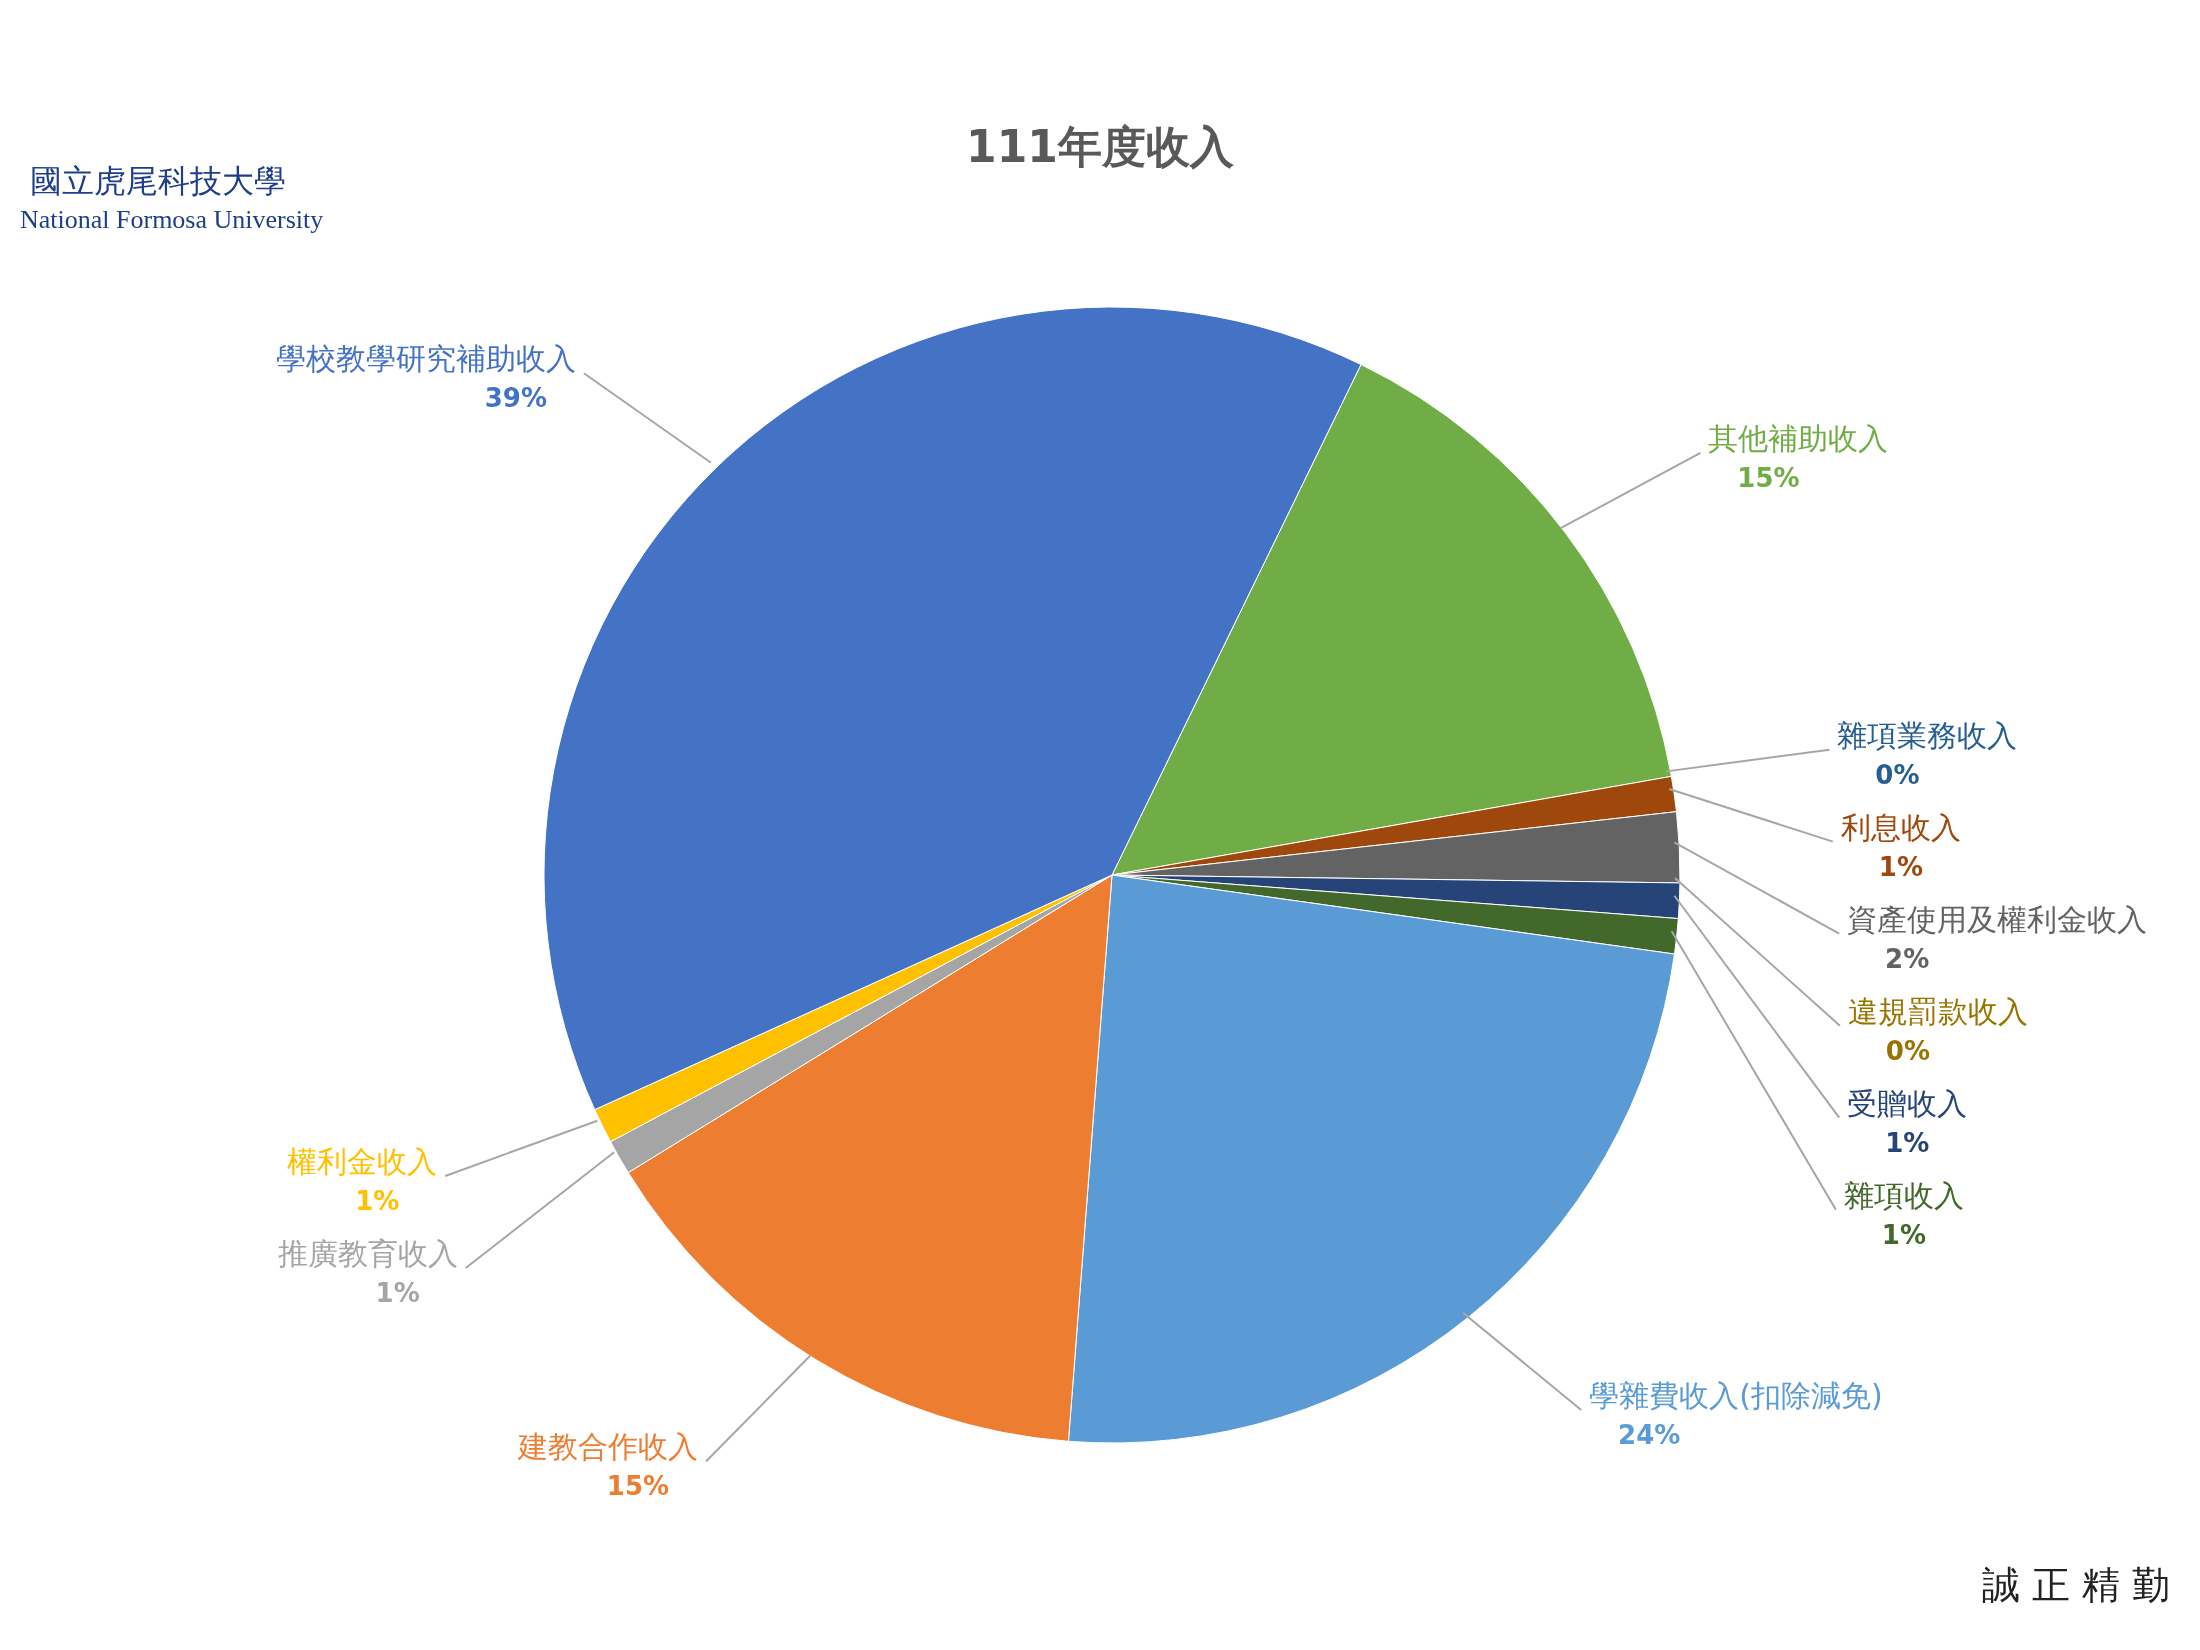  I want to click on slice-label: 利息收入, so click(1900, 827).